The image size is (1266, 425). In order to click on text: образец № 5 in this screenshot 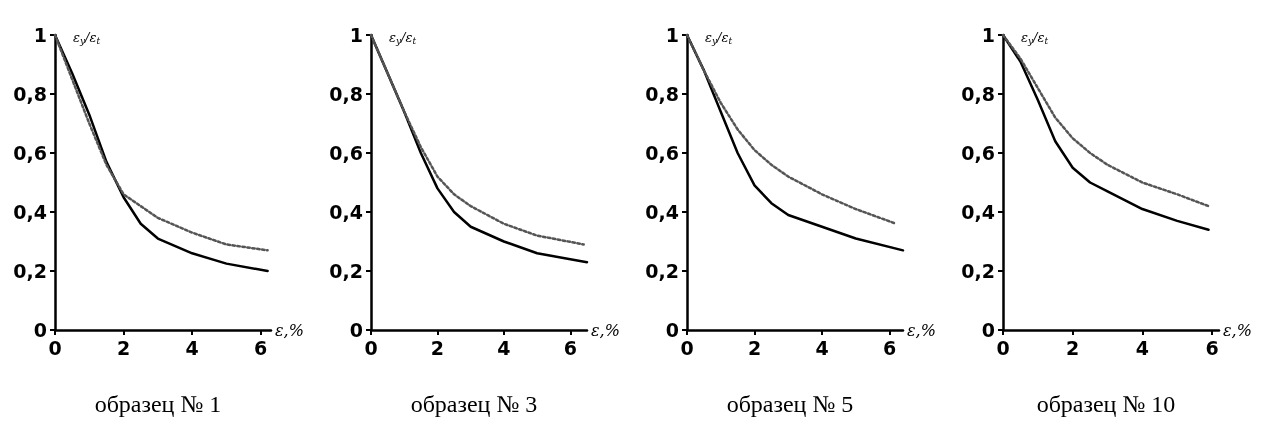, I will do `click(790, 404)`.